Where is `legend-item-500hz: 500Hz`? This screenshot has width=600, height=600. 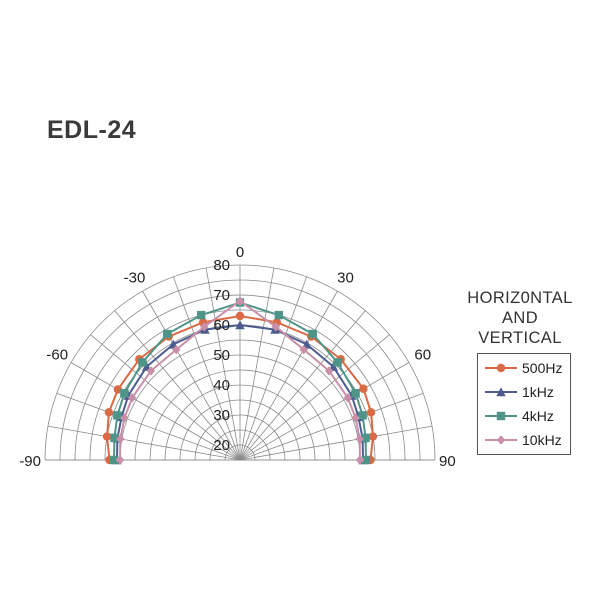 legend-item-500hz: 500Hz is located at coordinates (524, 368).